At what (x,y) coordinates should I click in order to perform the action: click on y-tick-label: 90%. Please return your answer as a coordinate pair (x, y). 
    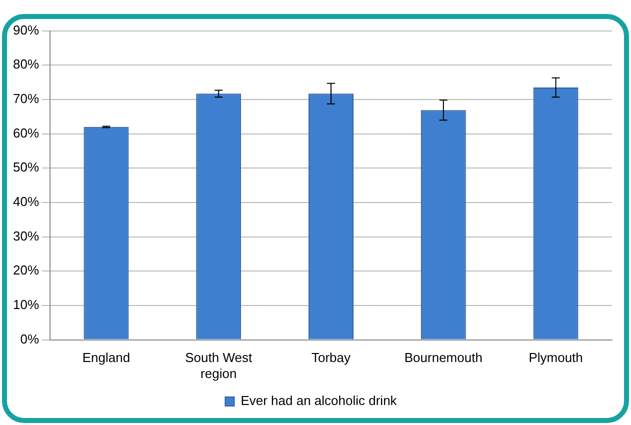
    Looking at the image, I should click on (26, 30).